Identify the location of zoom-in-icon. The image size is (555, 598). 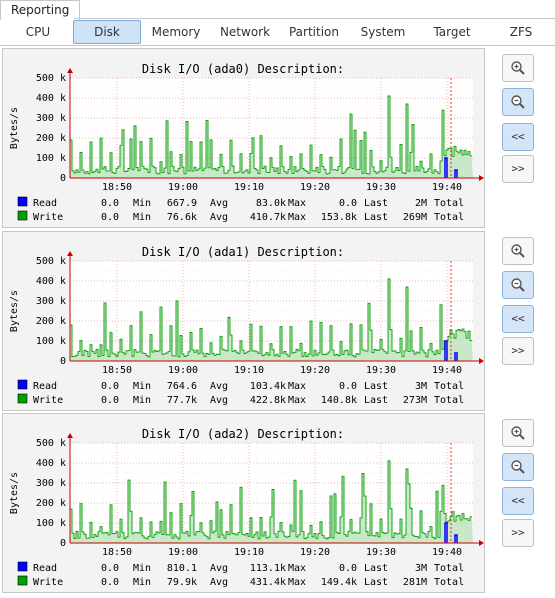
(518, 68).